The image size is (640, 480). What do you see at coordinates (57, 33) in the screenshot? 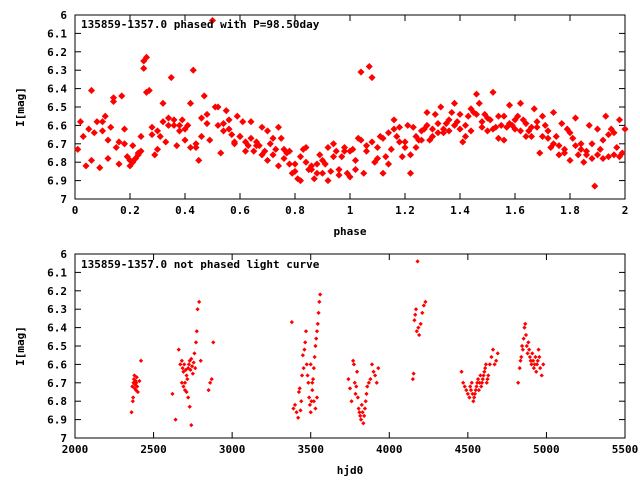
I see `phased-y-tick-label: 6.1` at bounding box center [57, 33].